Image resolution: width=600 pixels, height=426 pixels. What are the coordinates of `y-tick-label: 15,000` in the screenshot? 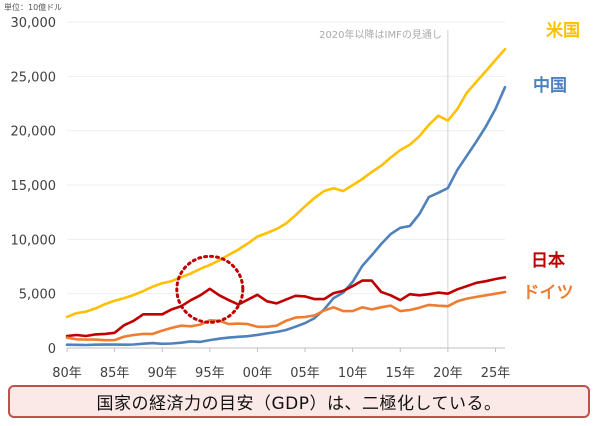 It's located at (34, 186).